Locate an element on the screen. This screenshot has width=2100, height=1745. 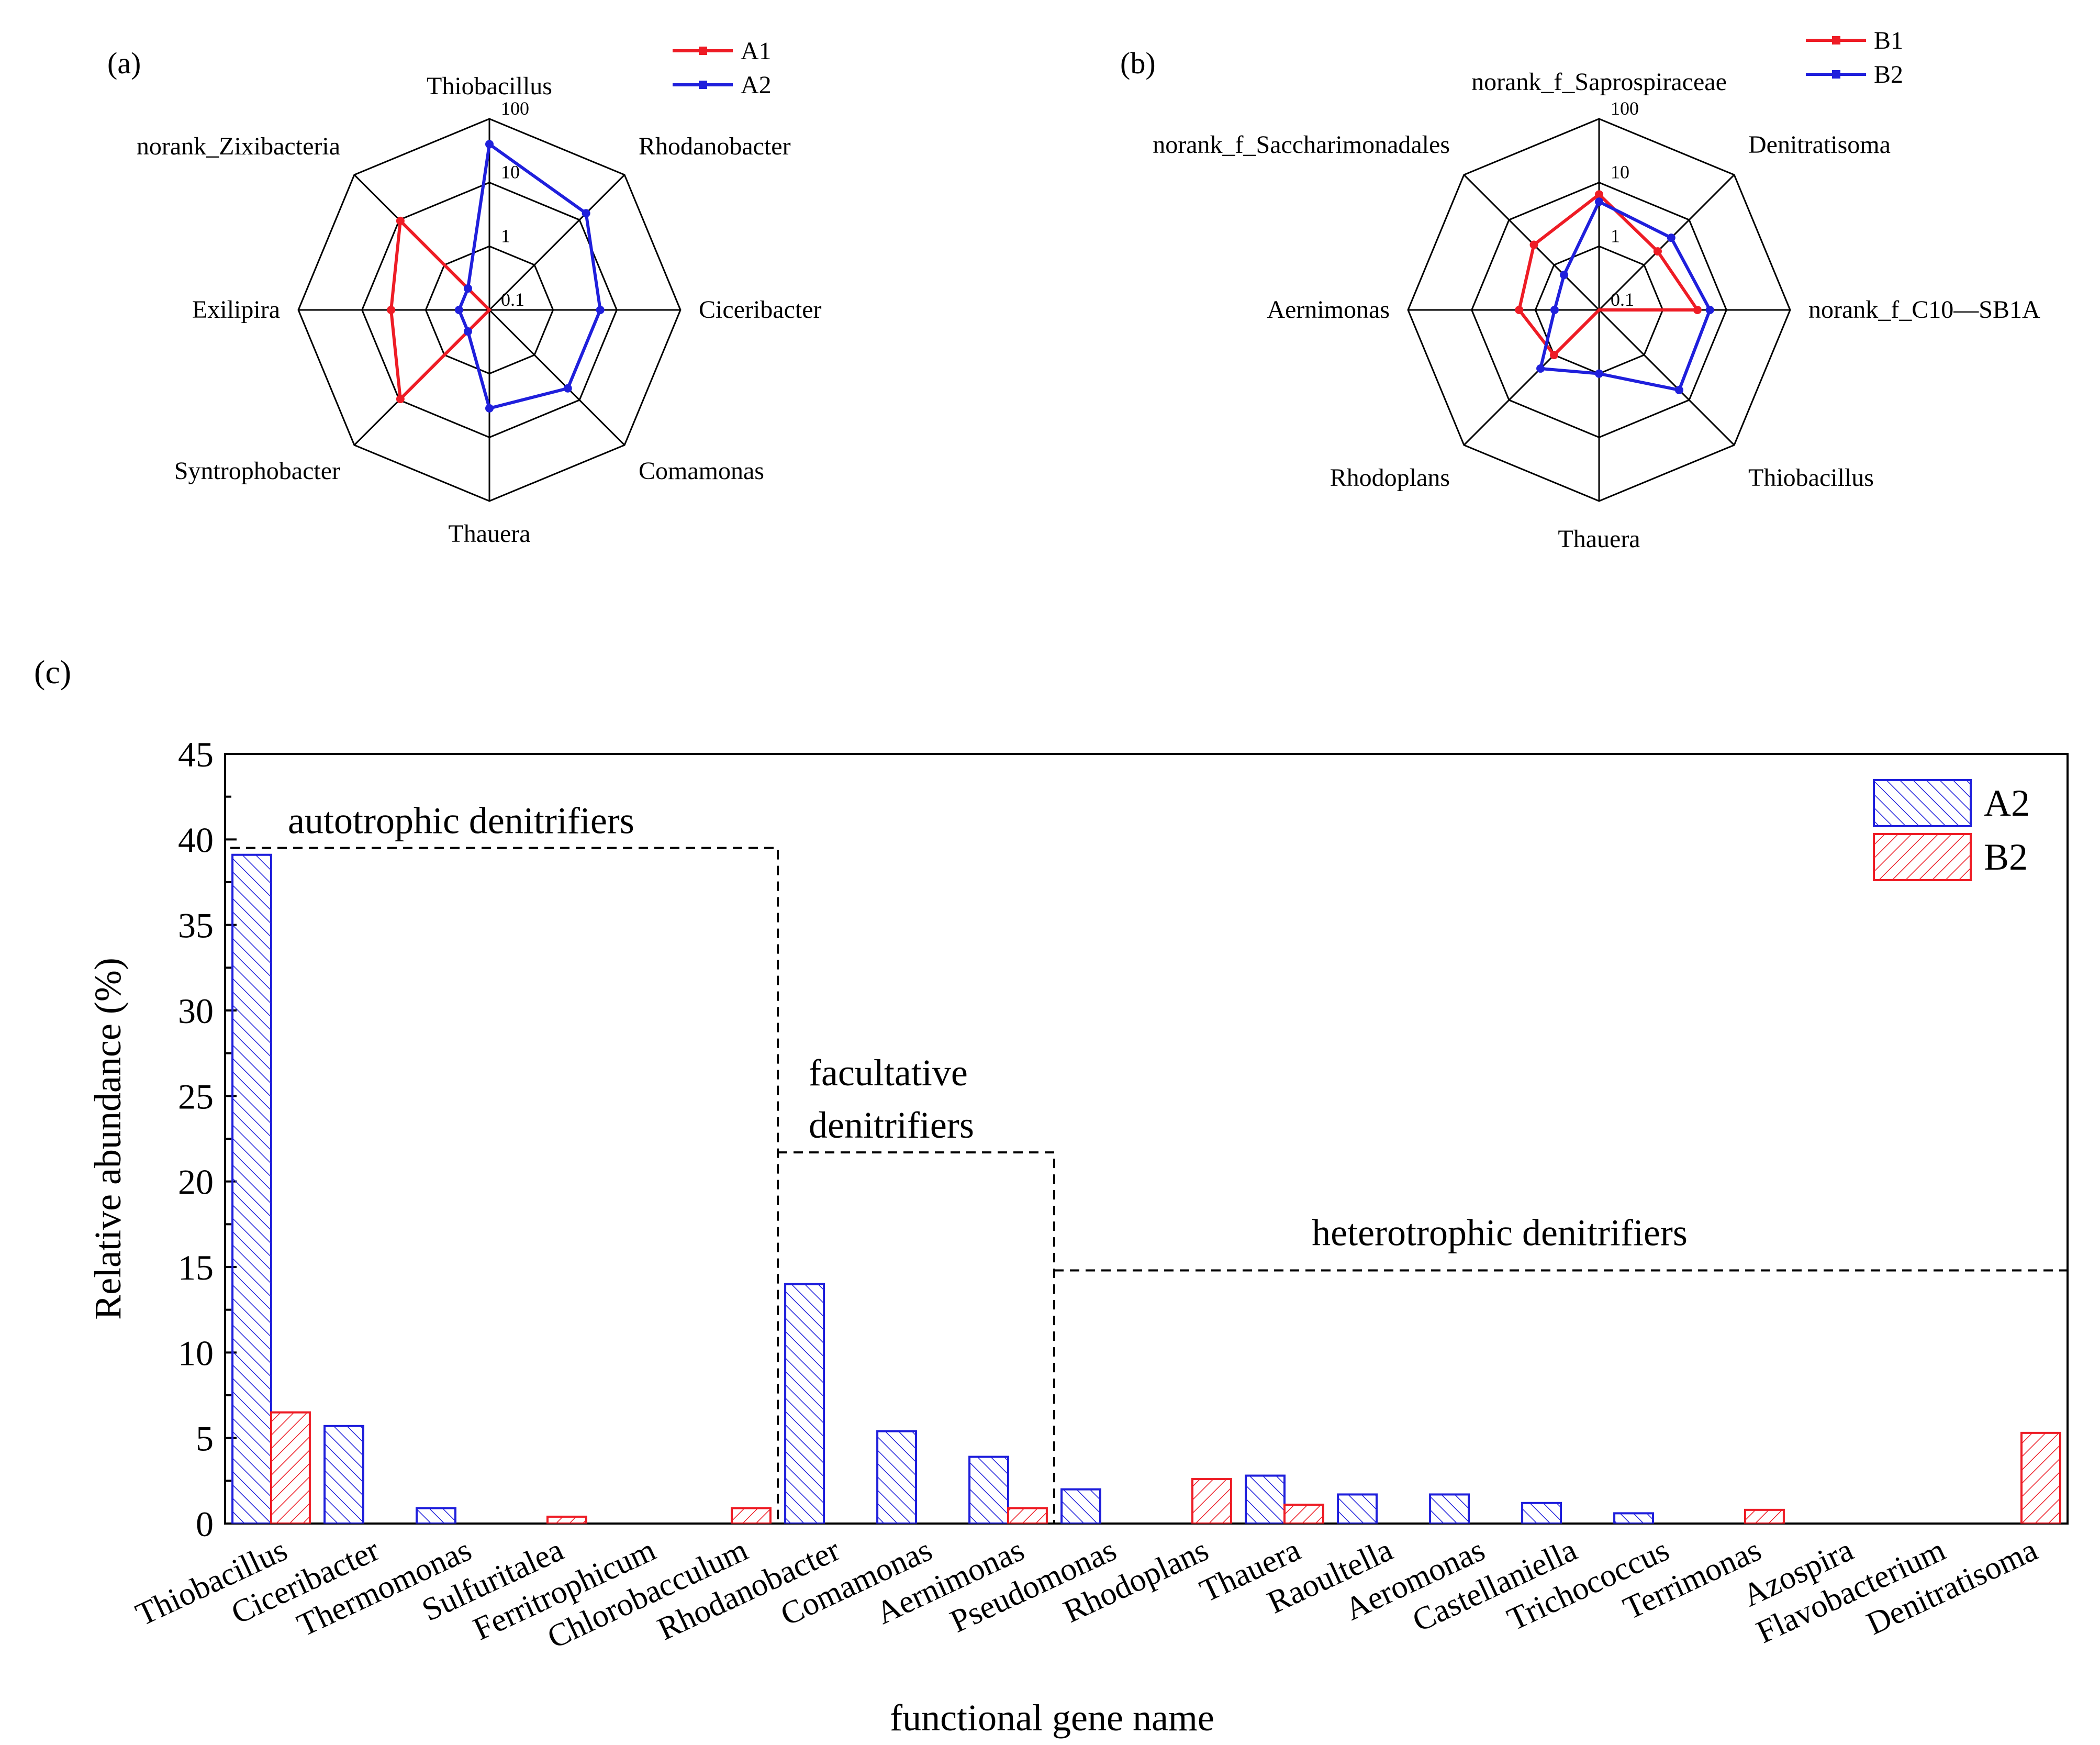
axis-label: norank_f_Saprospiraceae is located at coordinates (1599, 82).